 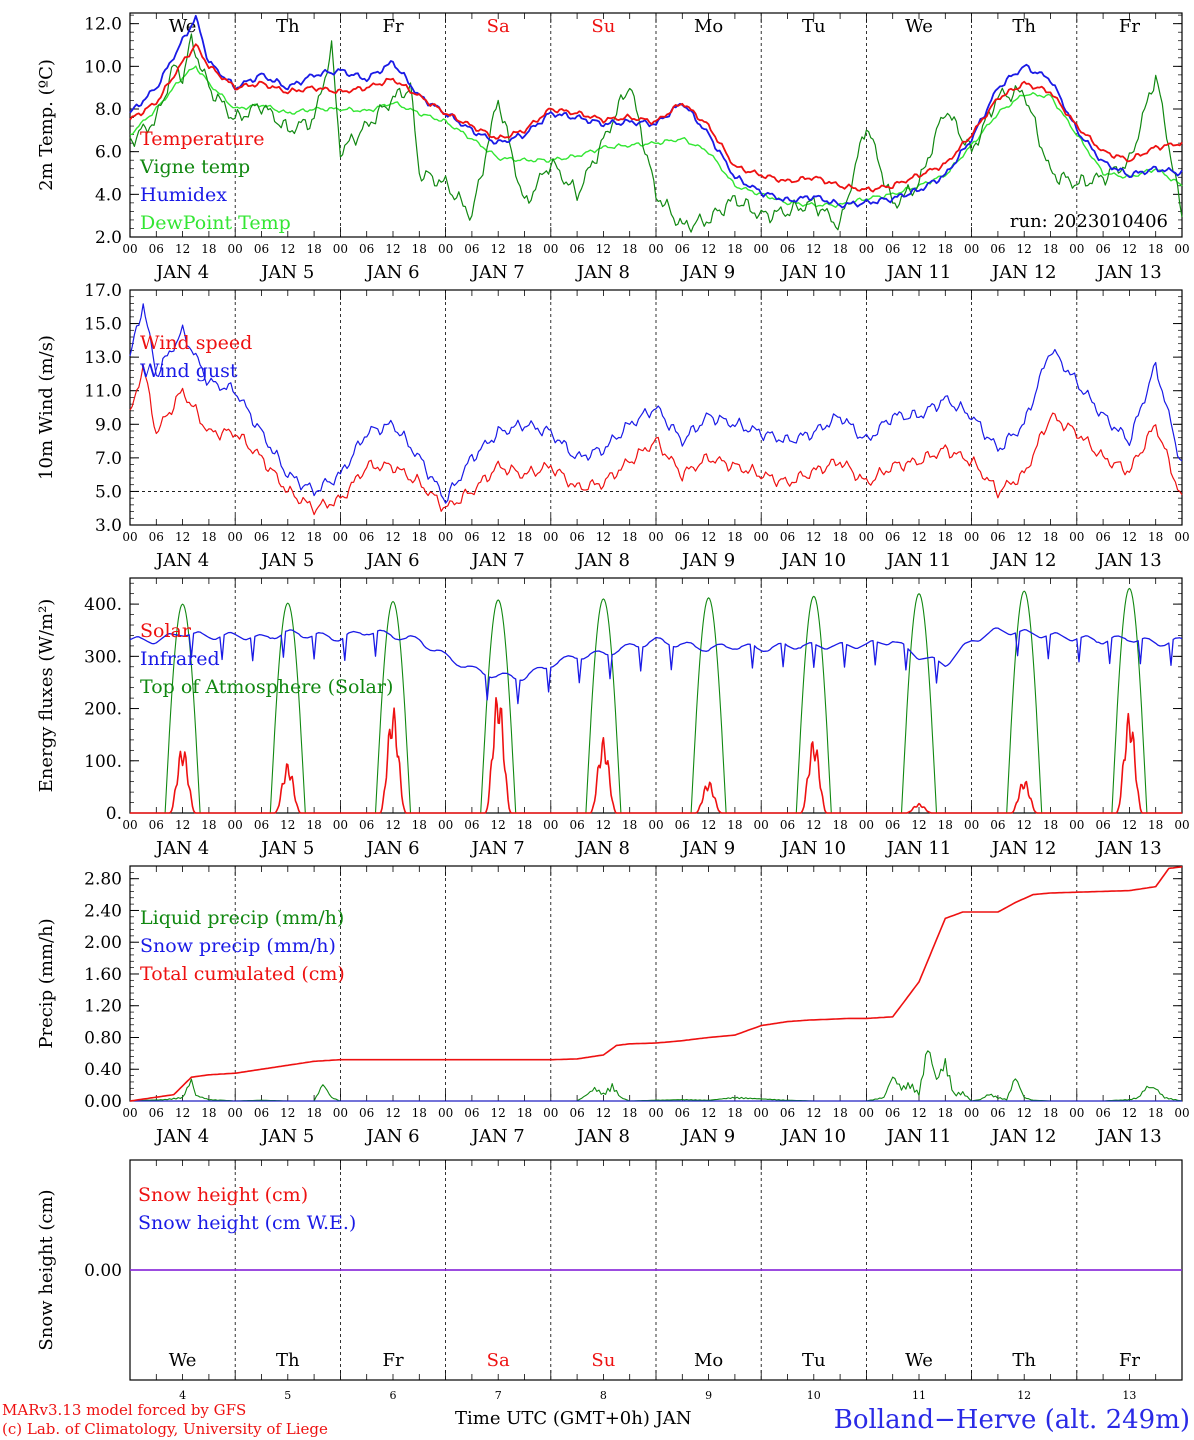 What do you see at coordinates (708, 1360) in the screenshot?
I see `weekday-label: Mo` at bounding box center [708, 1360].